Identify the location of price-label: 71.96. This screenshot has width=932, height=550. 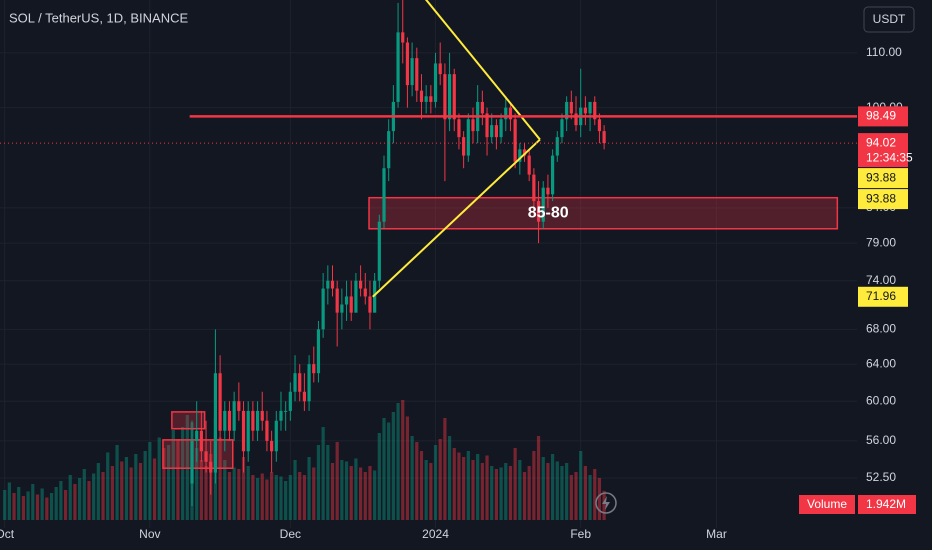
(881, 296).